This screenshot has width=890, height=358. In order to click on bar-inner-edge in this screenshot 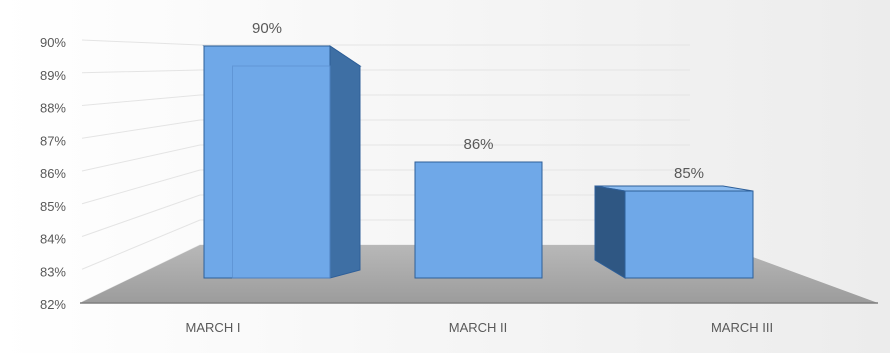, I will do `click(281, 172)`.